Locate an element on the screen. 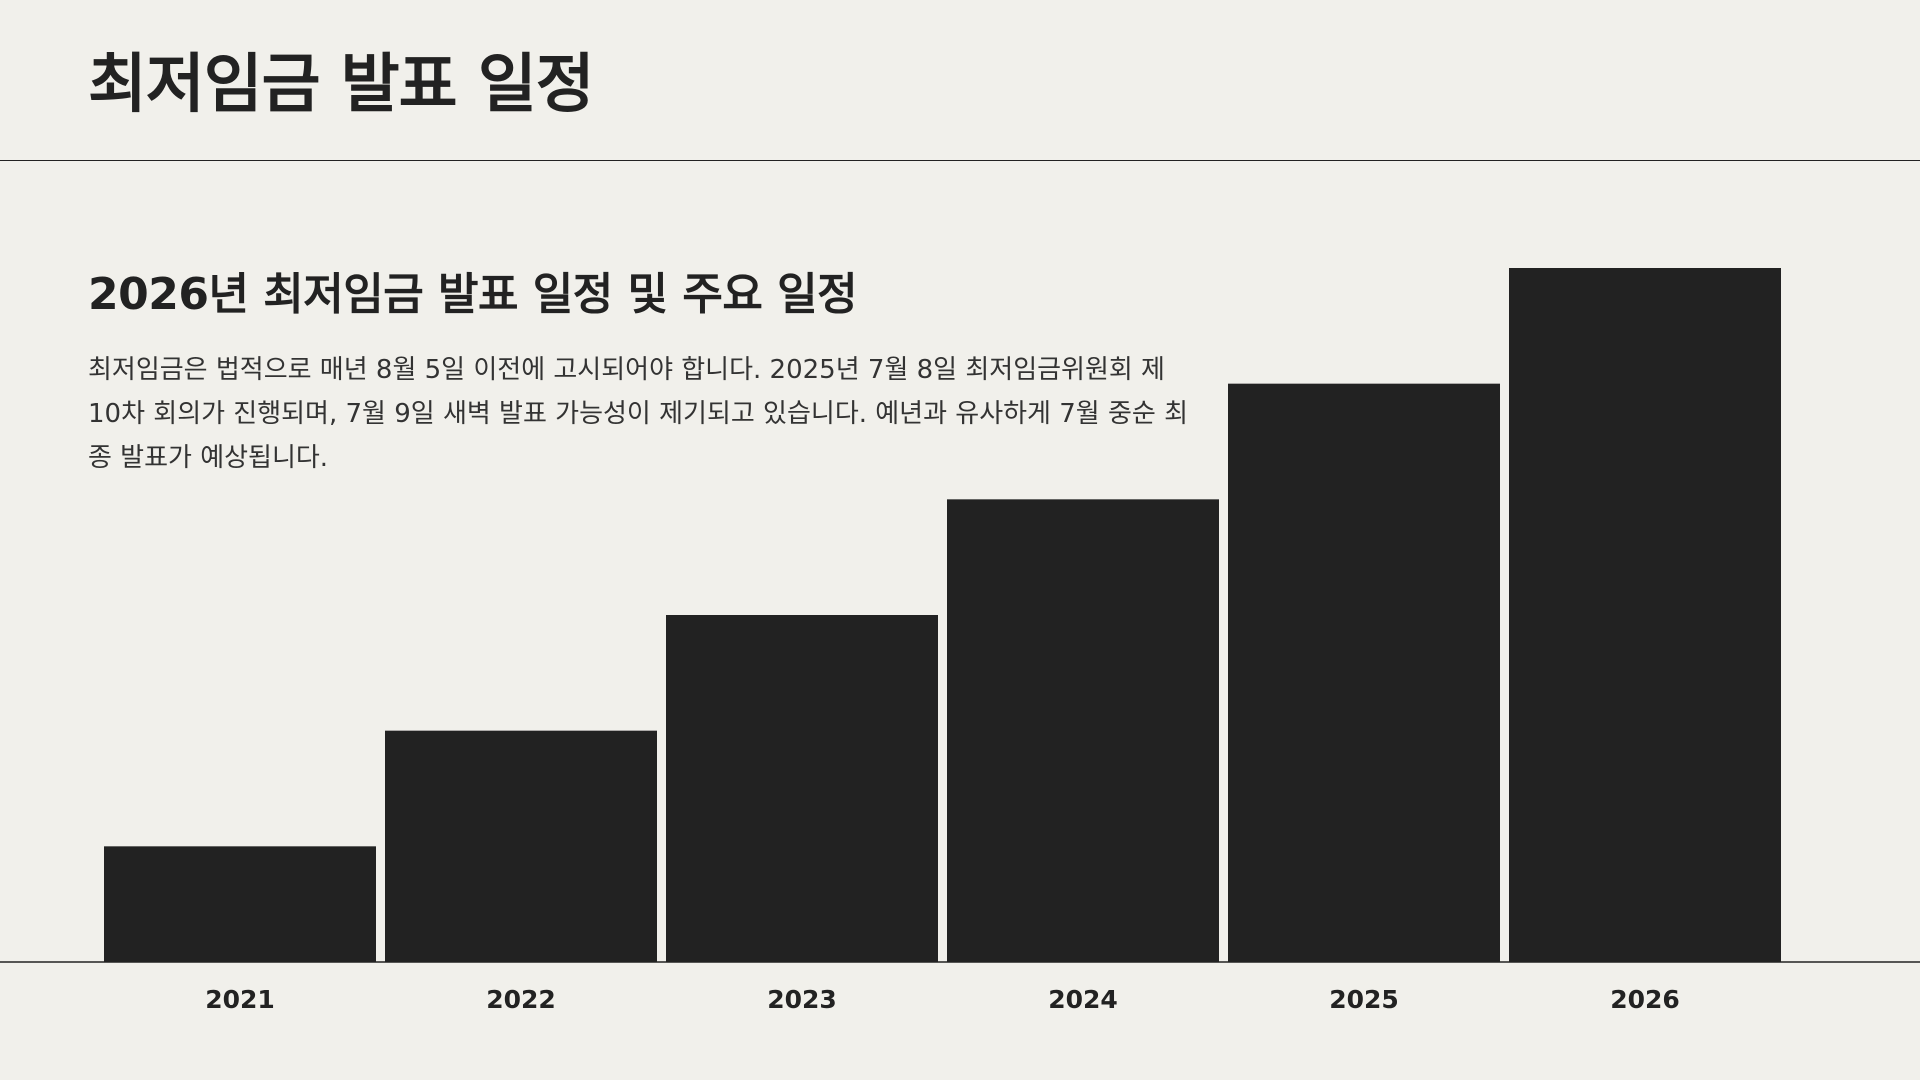  x-tick-label-2026: 2026 is located at coordinates (1645, 999).